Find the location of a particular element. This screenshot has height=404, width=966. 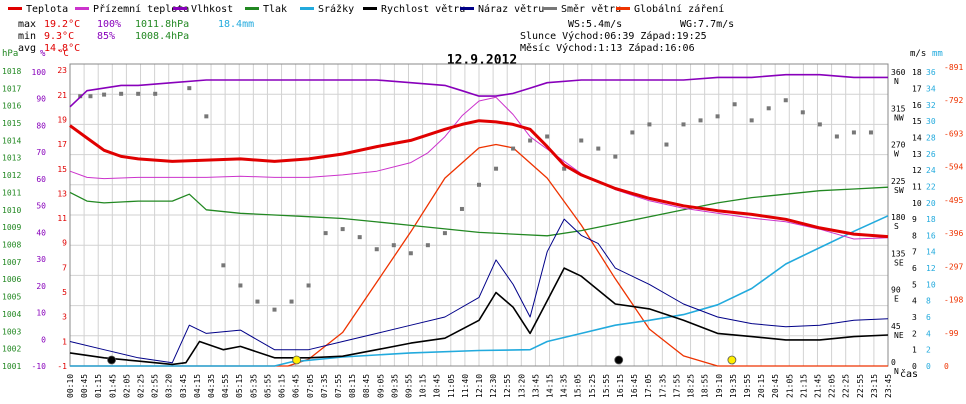

direction-value-label: 90 is located at coordinates (896, 290).